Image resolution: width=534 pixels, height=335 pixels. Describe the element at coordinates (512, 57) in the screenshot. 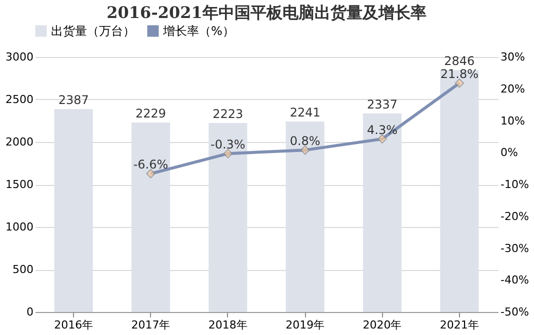

I see `y2-tick-label: 30%` at that location.